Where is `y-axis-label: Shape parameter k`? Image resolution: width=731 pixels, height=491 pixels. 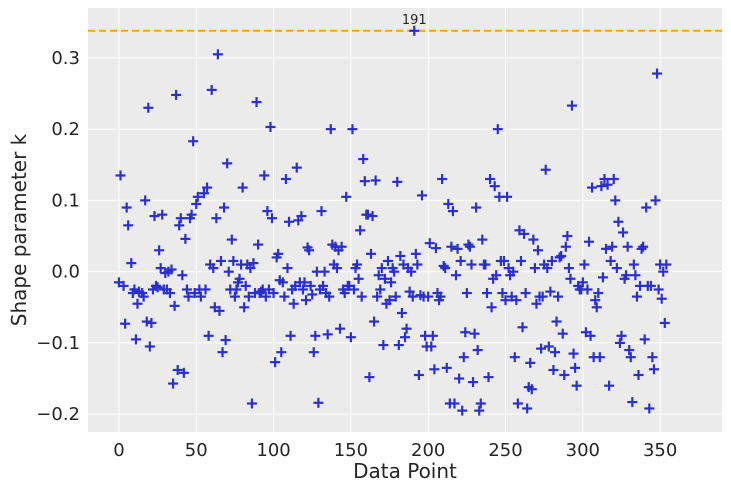
y-axis-label: Shape parameter k is located at coordinates (19, 229).